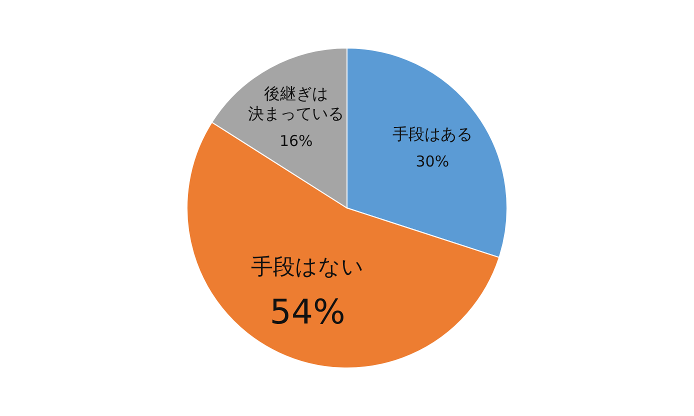 The height and width of the screenshot is (416, 694). I want to click on slice-label: 後継ぎは決まっている, so click(296, 103).